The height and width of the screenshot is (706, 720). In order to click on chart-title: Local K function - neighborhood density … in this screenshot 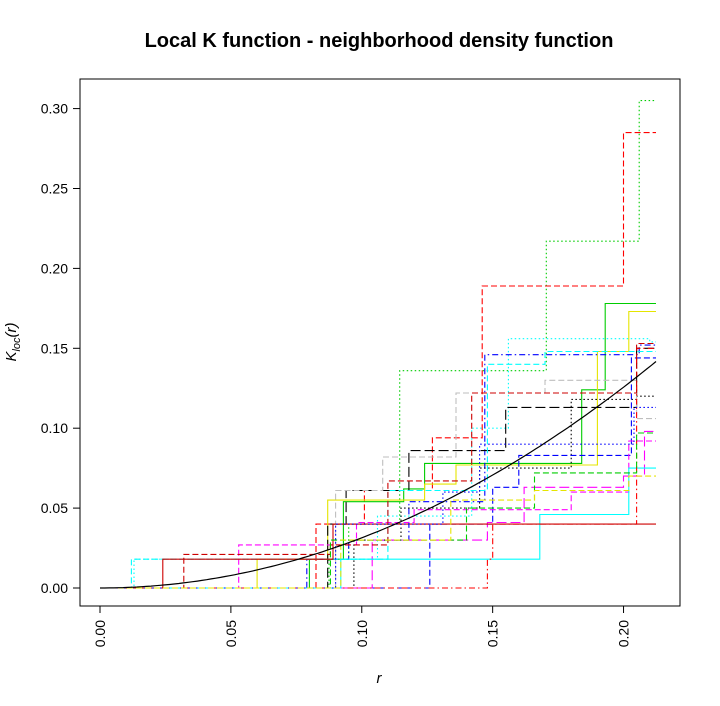, I will do `click(379, 41)`.